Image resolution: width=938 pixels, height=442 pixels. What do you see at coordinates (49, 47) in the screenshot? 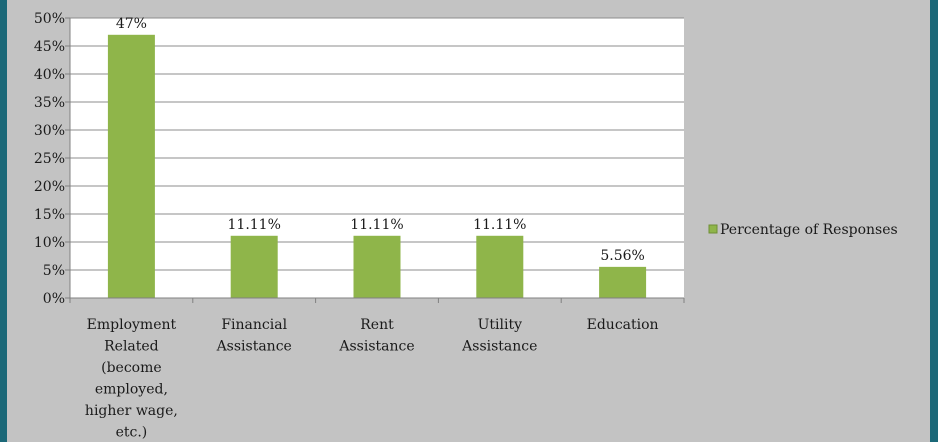
I see `y-tick-label: 45%` at bounding box center [49, 47].